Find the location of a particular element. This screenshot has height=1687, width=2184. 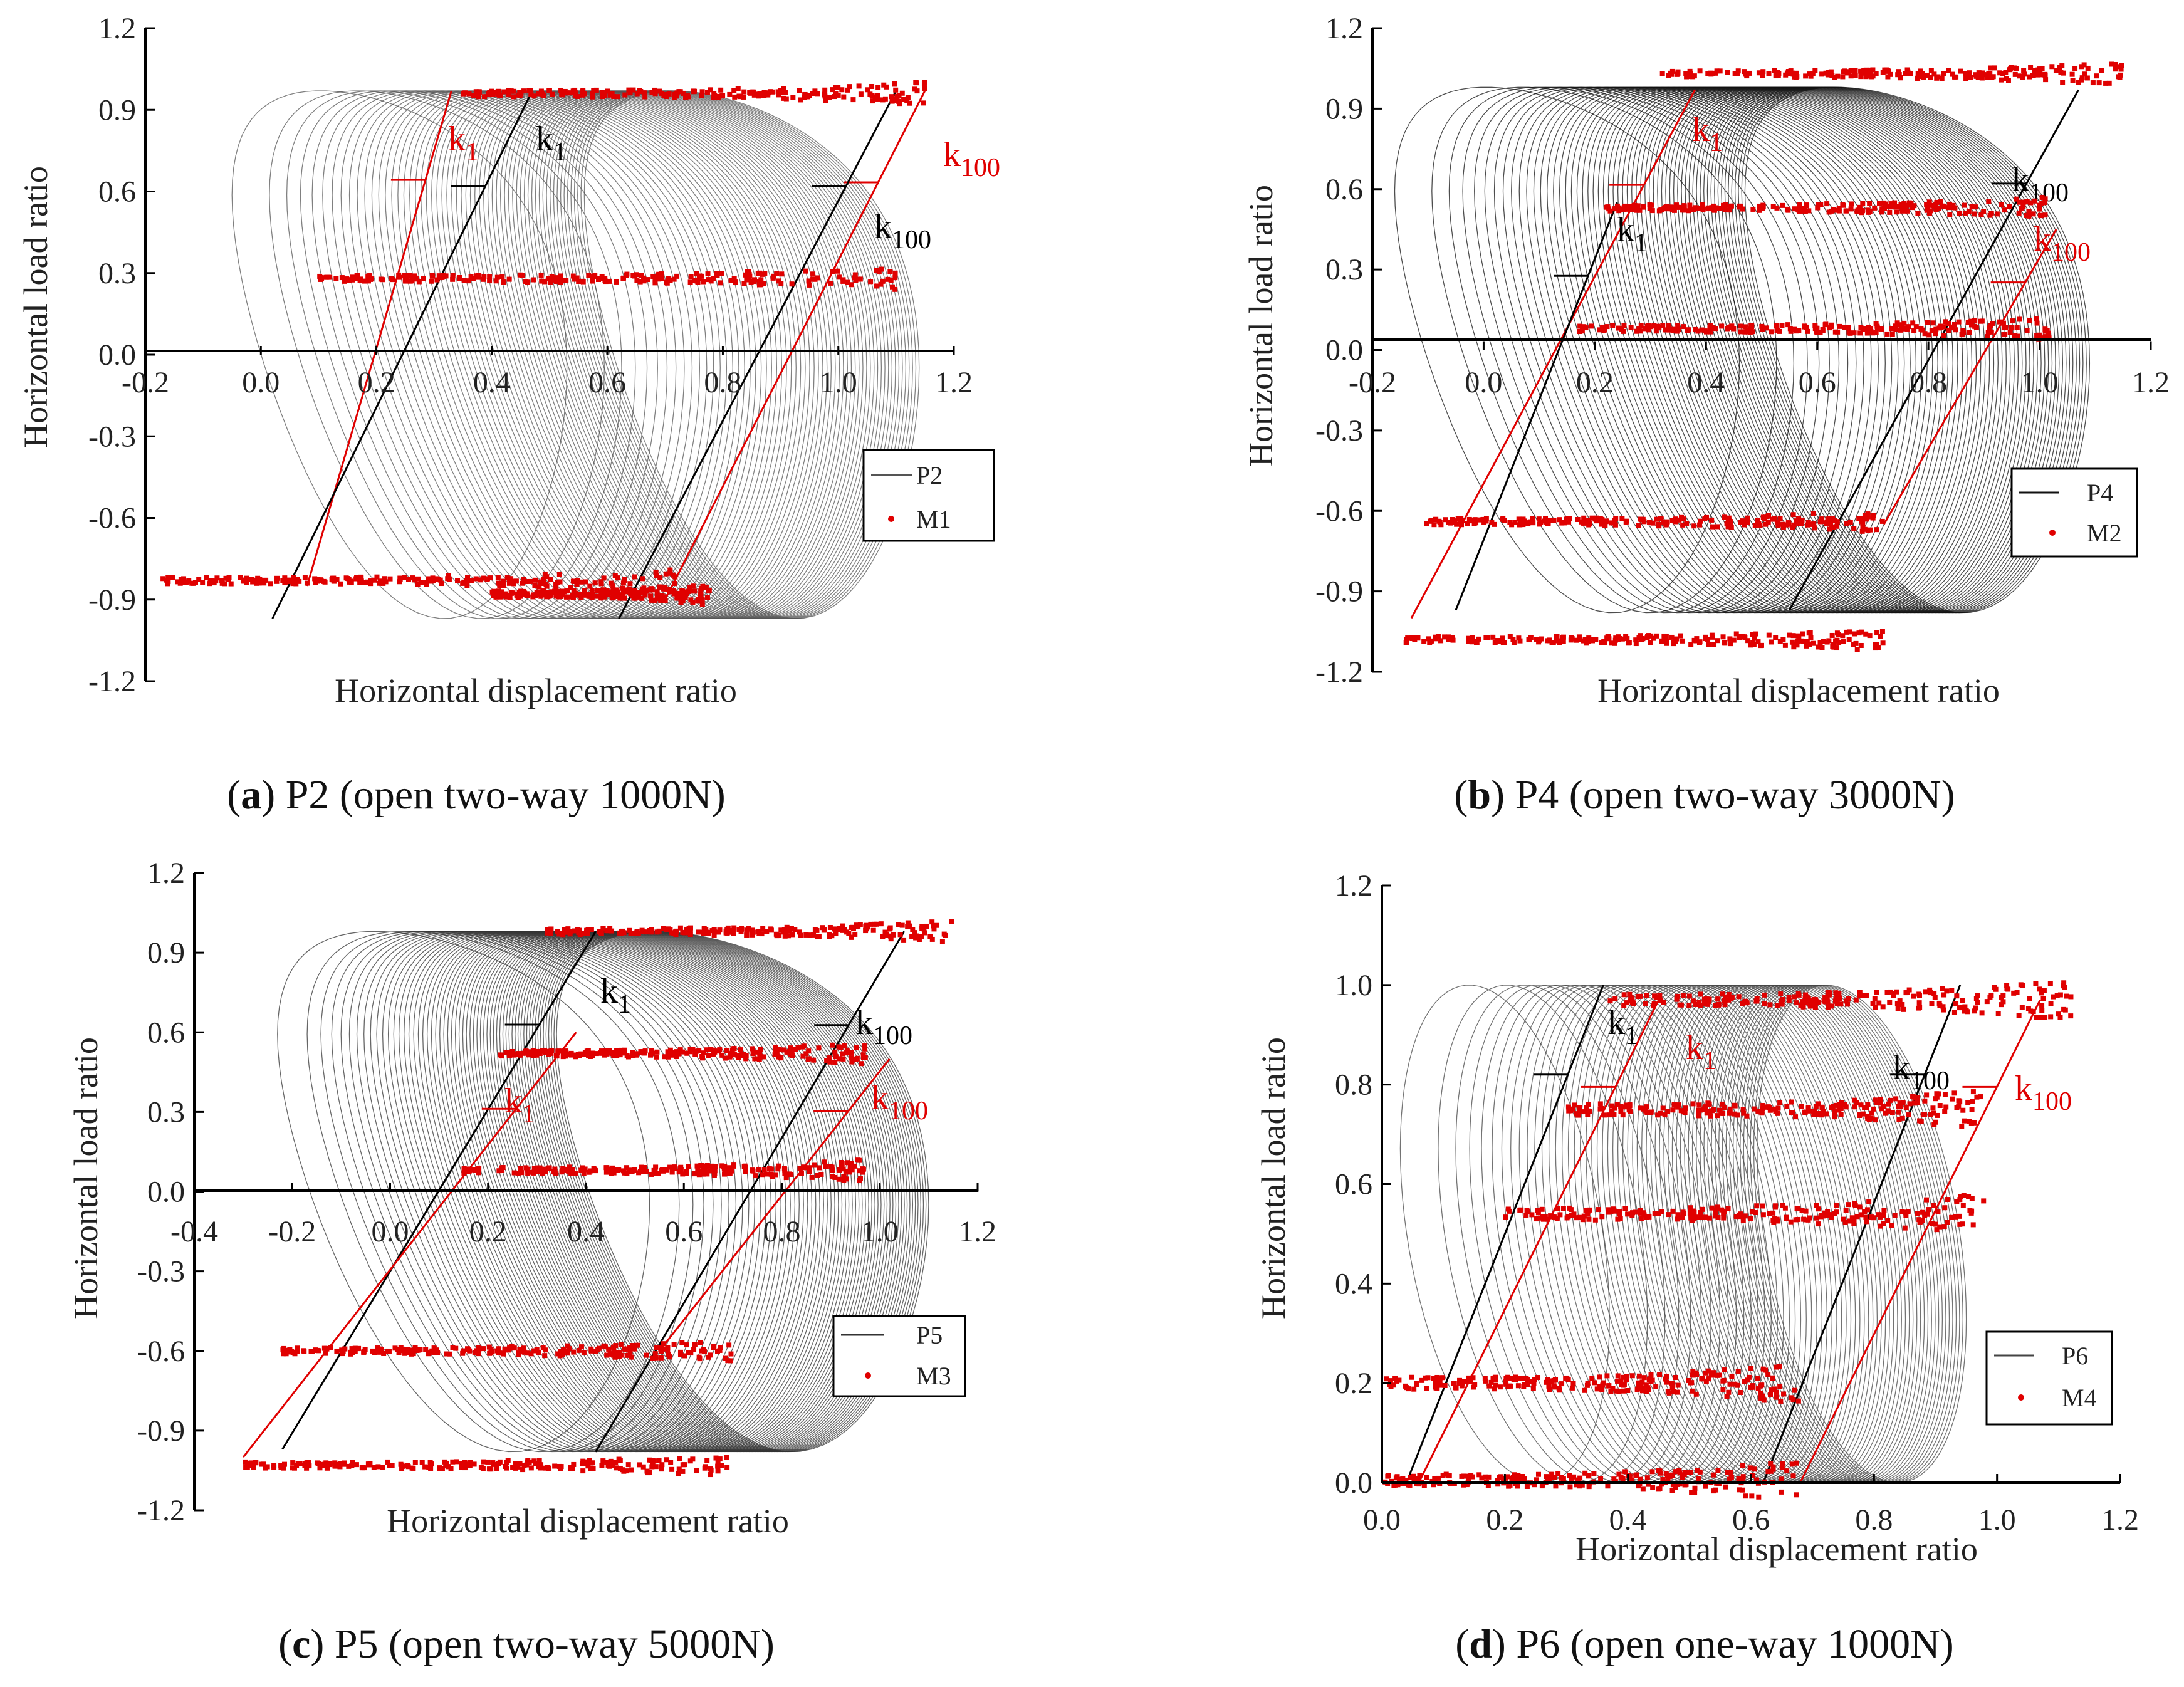

panel-b-k-label: k100 is located at coordinates (2062, 244).